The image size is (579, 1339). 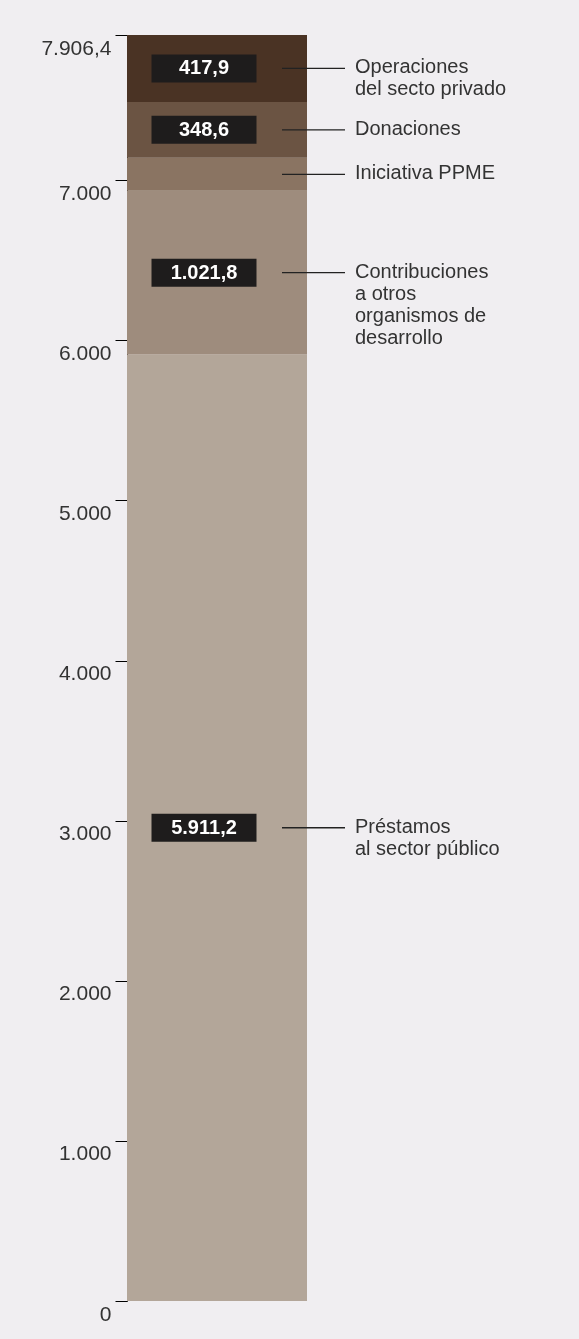 What do you see at coordinates (85, 352) in the screenshot?
I see `y-tick-label: 6.000` at bounding box center [85, 352].